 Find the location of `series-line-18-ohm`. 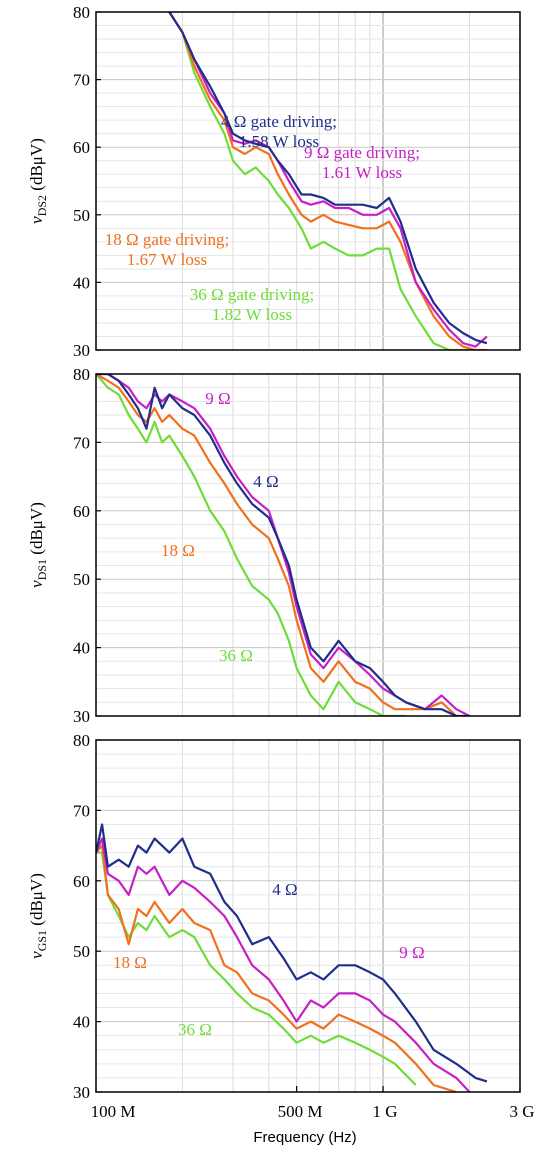

series-line-18-ohm is located at coordinates (276, 968).